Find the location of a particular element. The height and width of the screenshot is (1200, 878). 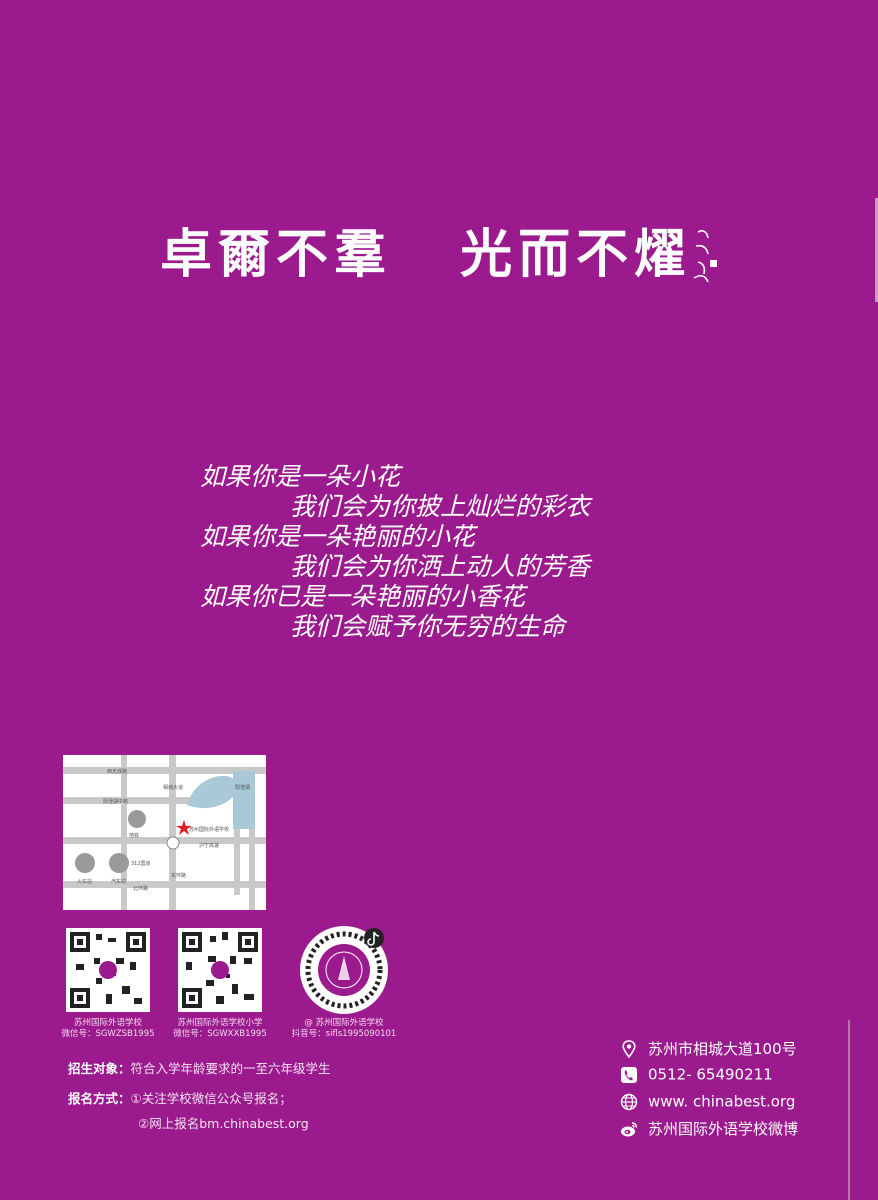

qr-wechat-school: 苏州国际外语学校 微信号：SGWZSB1995 is located at coordinates (108, 983).